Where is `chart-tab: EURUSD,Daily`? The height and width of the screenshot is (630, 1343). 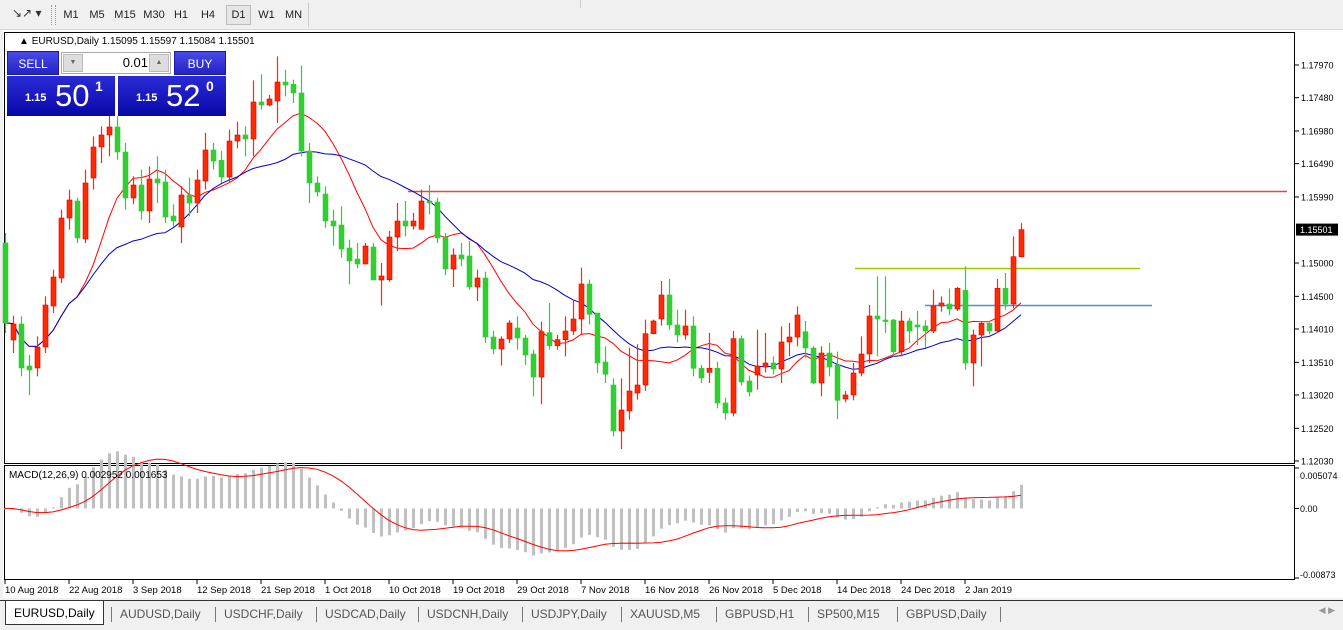 chart-tab: EURUSD,Daily is located at coordinates (54, 613).